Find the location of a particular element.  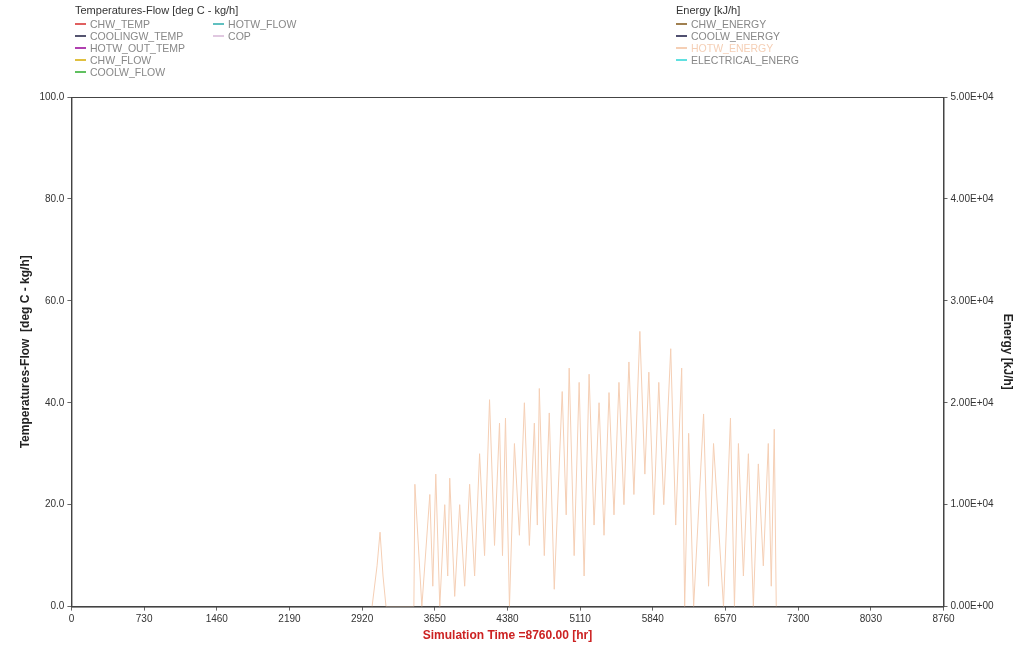

x-tick-label: 730 is located at coordinates (144, 619).